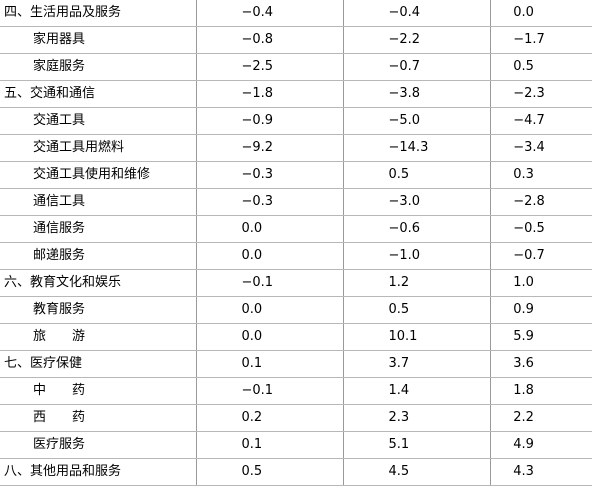  Describe the element at coordinates (417, 40) in the screenshot. I see `value-cell-col3: −2.2` at that location.